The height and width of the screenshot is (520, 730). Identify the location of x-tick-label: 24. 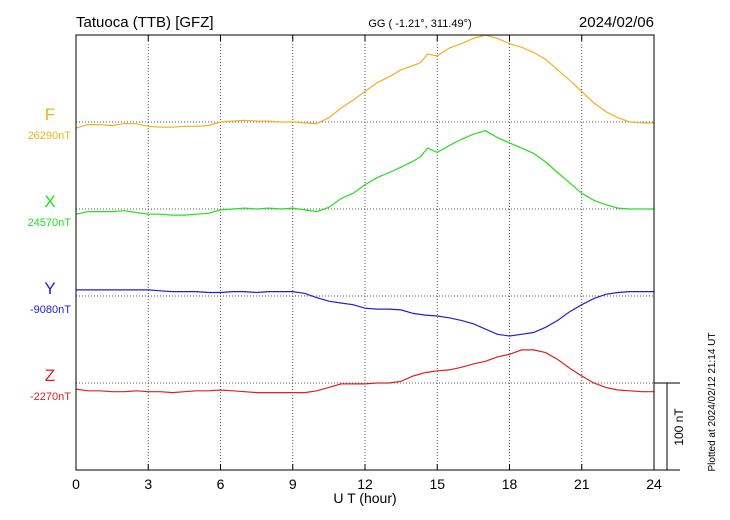
(654, 484).